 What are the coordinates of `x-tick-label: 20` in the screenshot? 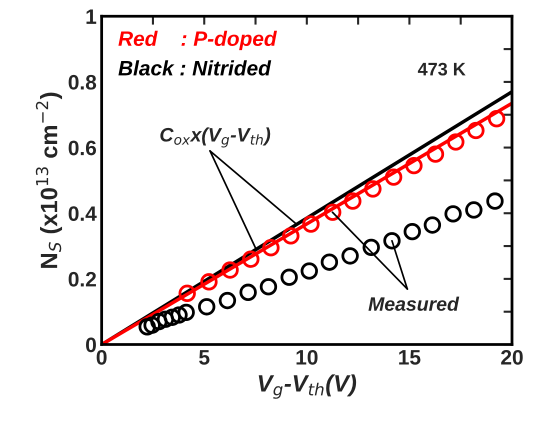 It's located at (512, 357).